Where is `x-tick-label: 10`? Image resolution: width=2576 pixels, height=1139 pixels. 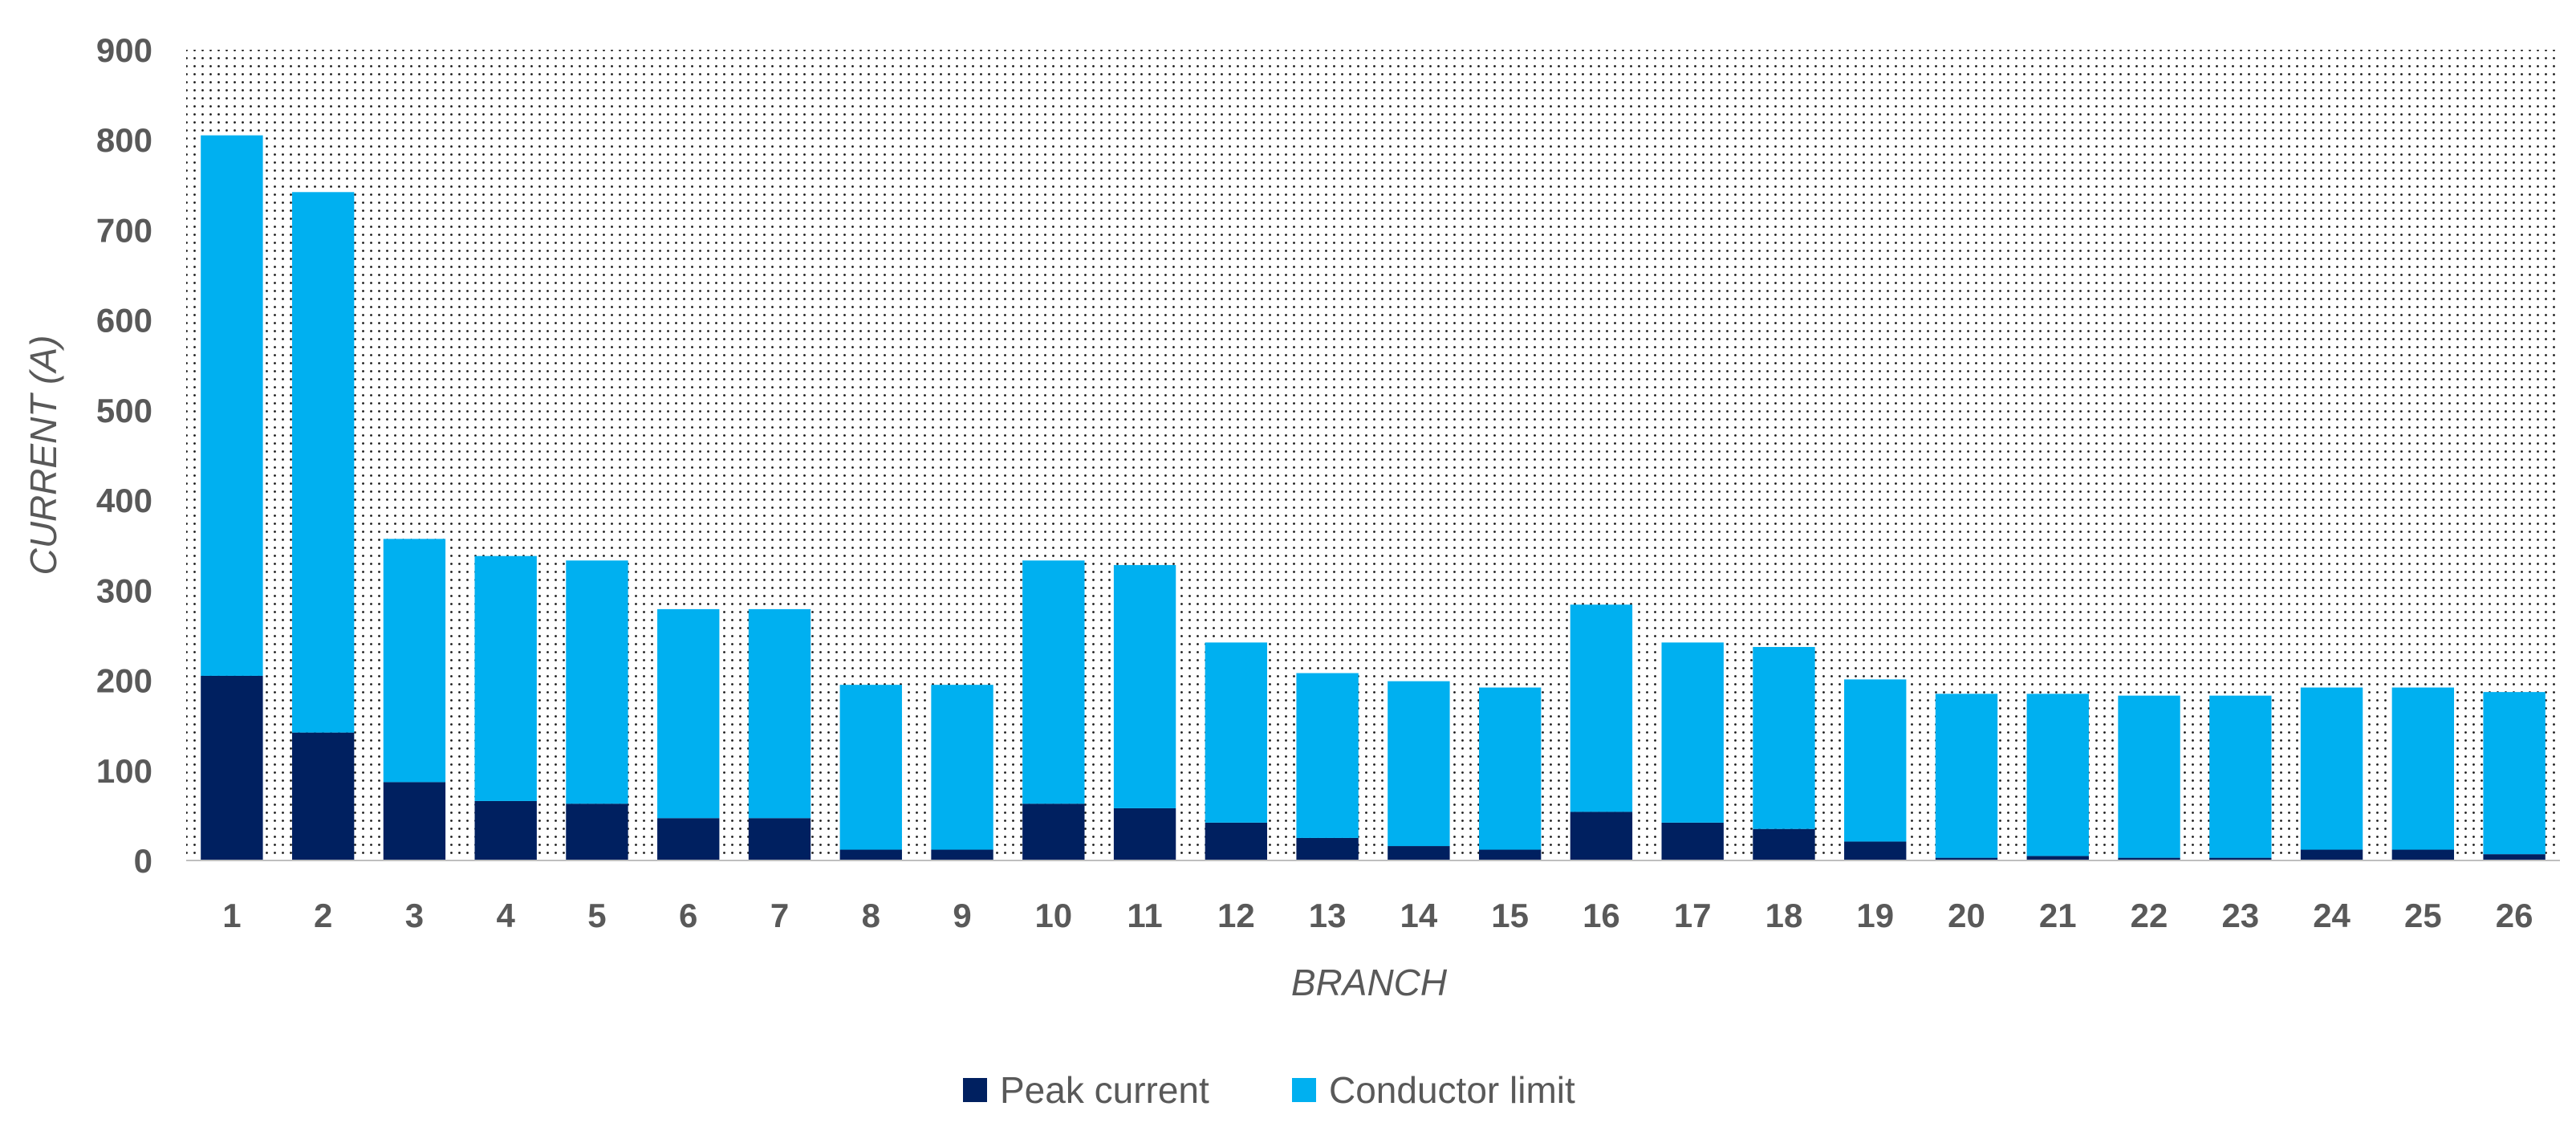 x-tick-label: 10 is located at coordinates (1053, 915).